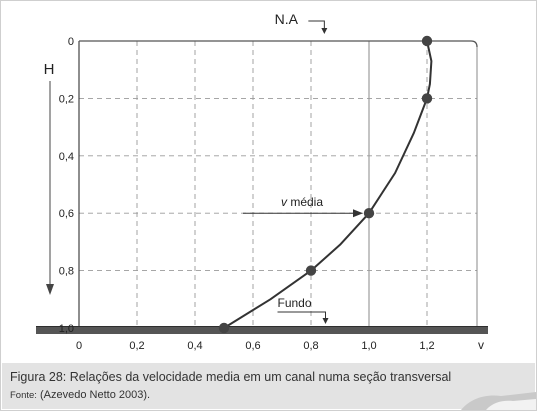 Image resolution: width=537 pixels, height=411 pixels. Describe the element at coordinates (50, 289) in the screenshot. I see `depth-arrow-head` at that location.